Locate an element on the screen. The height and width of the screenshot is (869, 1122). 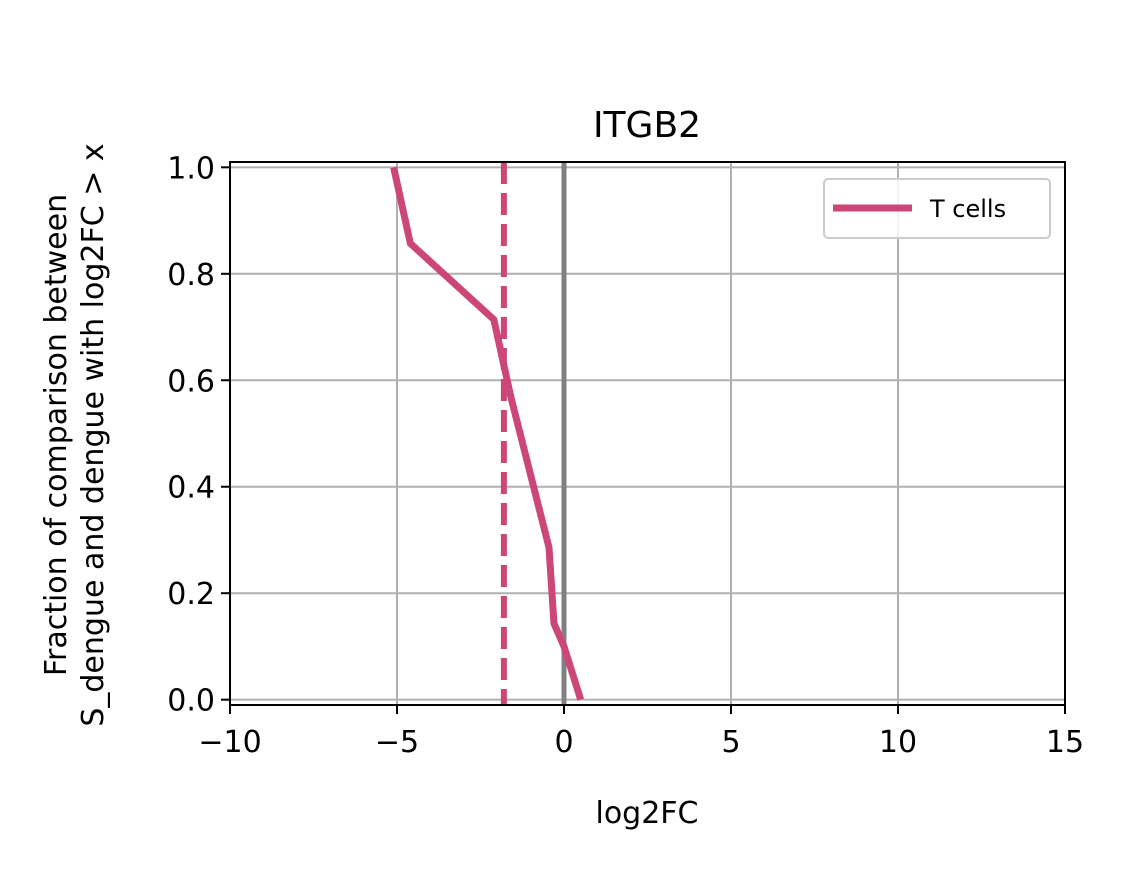
y-axis-label-line-1: Fraction of comparison between is located at coordinates (56, 435).